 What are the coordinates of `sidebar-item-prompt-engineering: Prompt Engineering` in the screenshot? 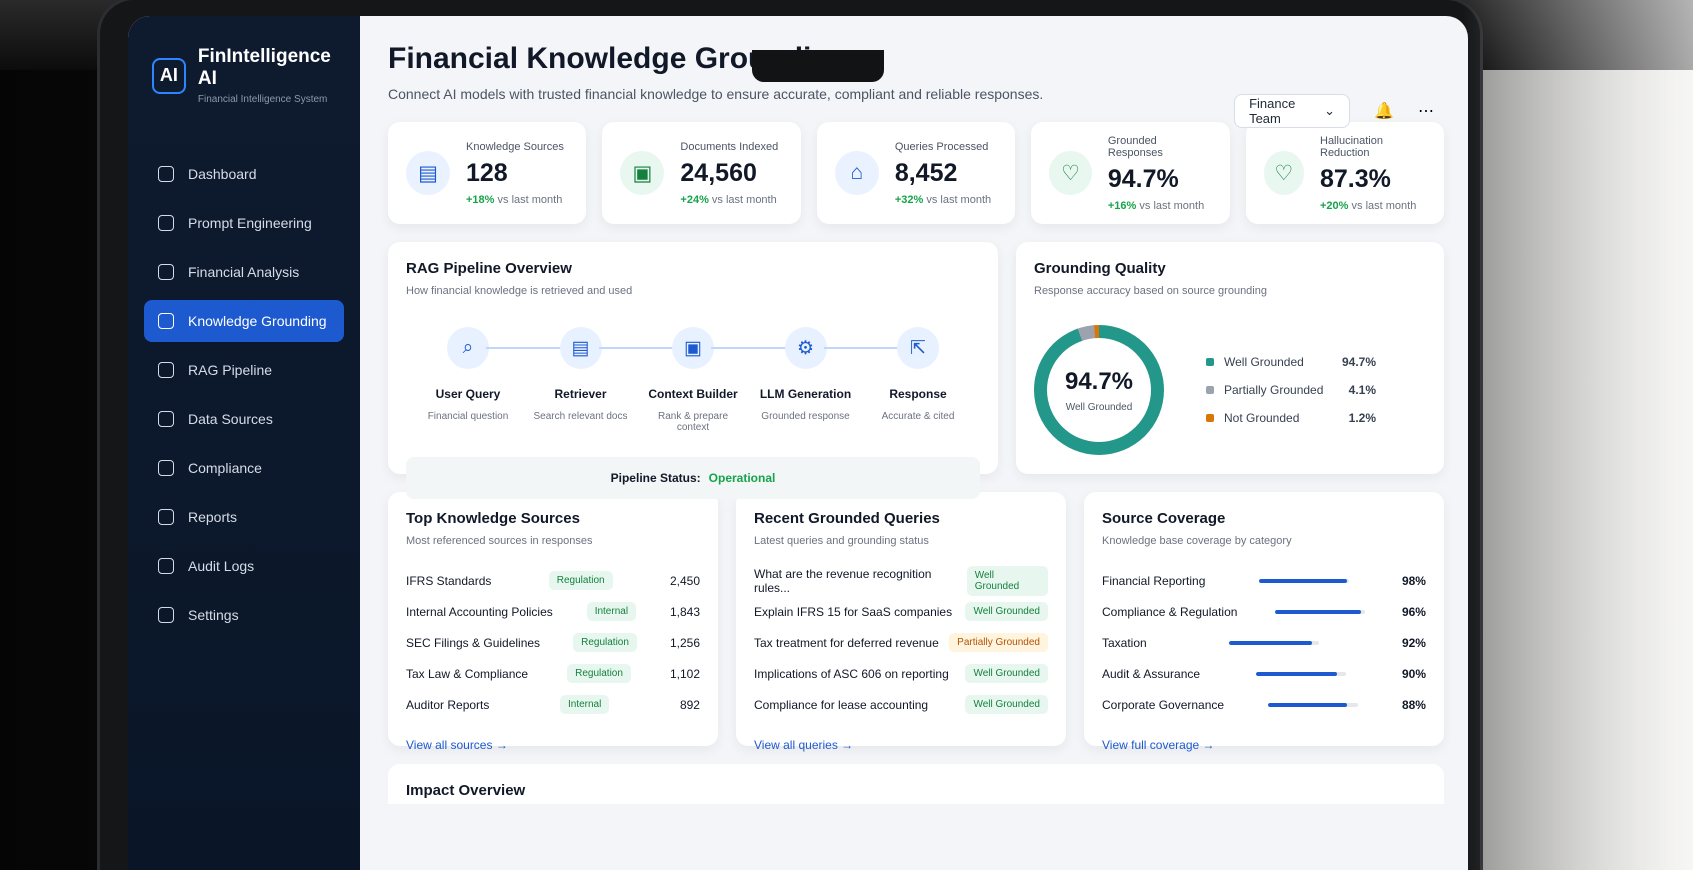 It's located at (244, 223).